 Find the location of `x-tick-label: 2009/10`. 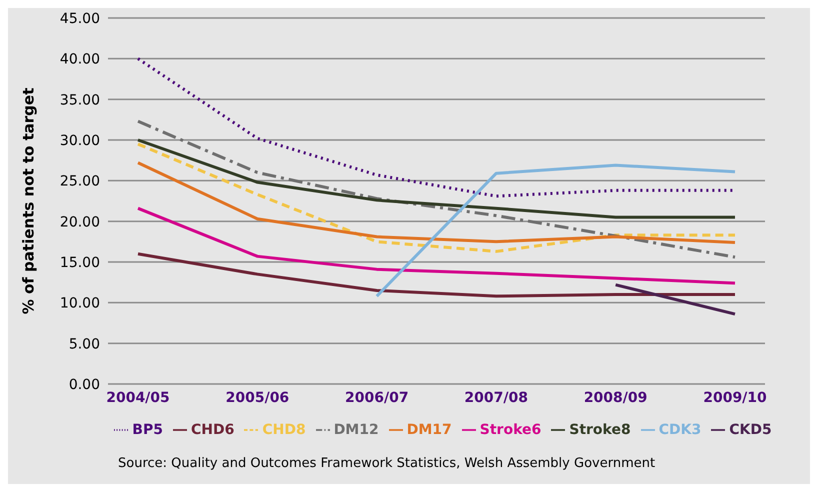

x-tick-label: 2009/10 is located at coordinates (735, 398).